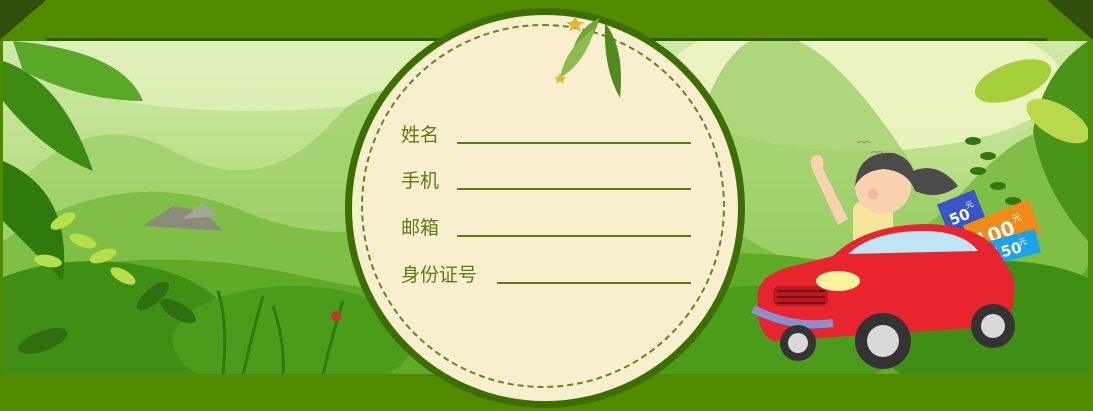 The height and width of the screenshot is (411, 1093). Describe the element at coordinates (420, 181) in the screenshot. I see `field-label-phone: 手机` at that location.